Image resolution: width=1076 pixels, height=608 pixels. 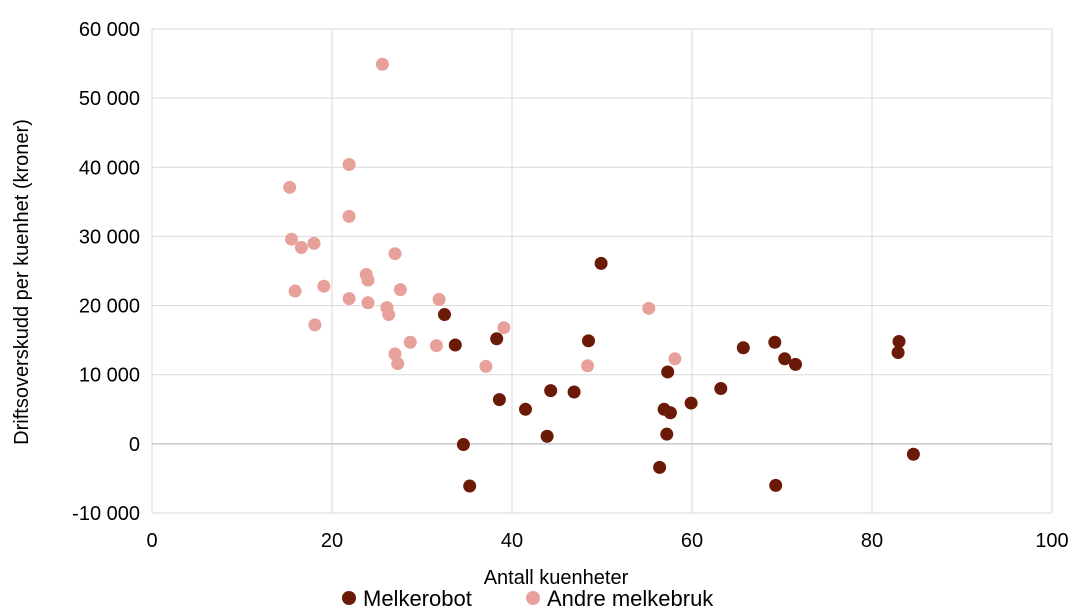 What do you see at coordinates (417, 597) in the screenshot?
I see `legend-label-melkerobot: Melkerobot` at bounding box center [417, 597].